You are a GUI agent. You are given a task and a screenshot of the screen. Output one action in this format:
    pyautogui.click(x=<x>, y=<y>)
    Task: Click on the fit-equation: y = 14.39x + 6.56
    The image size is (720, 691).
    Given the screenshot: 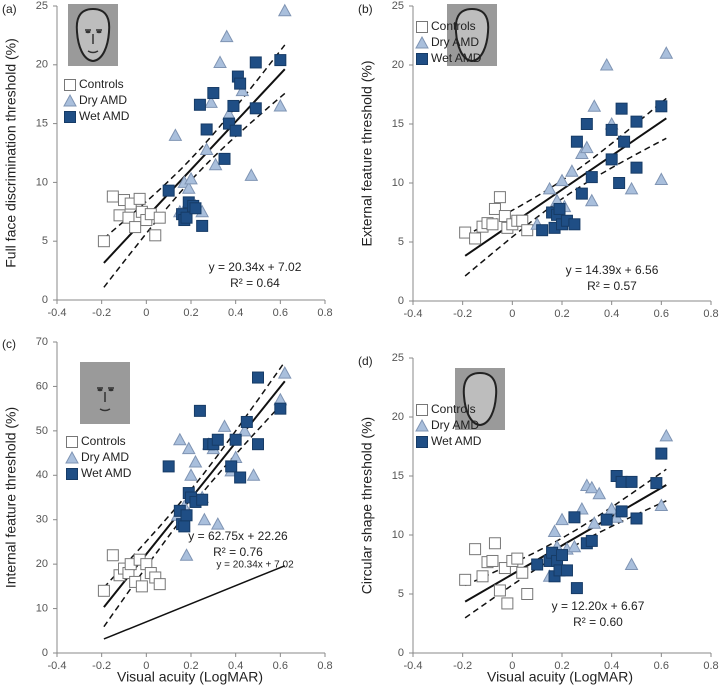 What is the action you would take?
    pyautogui.click(x=612, y=270)
    